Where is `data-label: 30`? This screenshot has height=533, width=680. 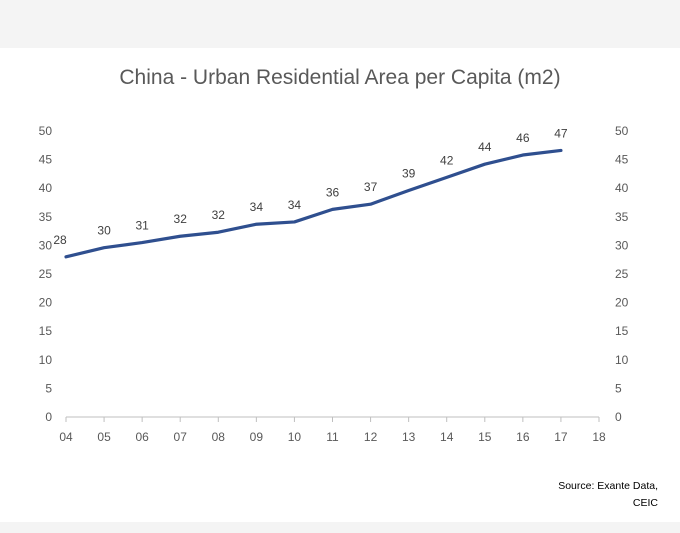
data-label: 30 is located at coordinates (104, 231).